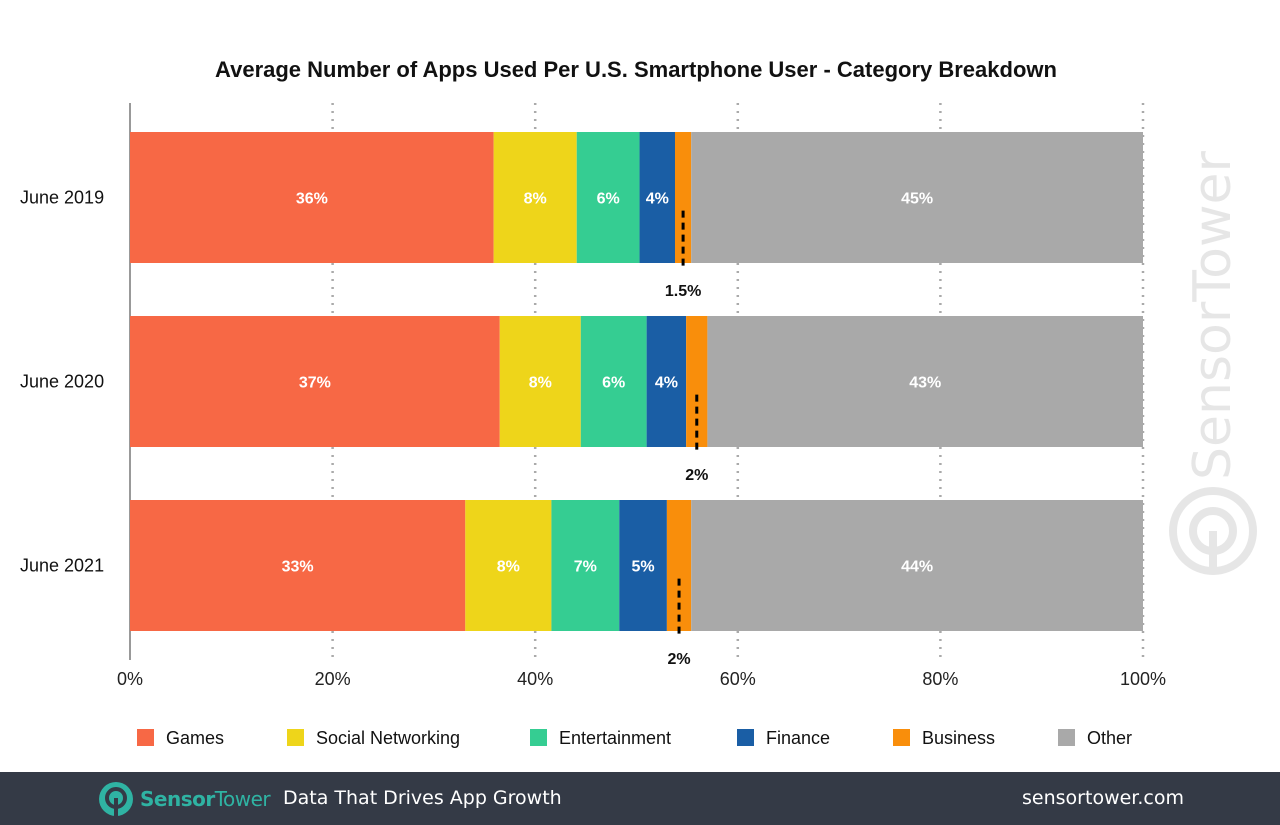 This screenshot has width=1280, height=825. Describe the element at coordinates (388, 738) in the screenshot. I see `legend-label: Social Networking` at that location.